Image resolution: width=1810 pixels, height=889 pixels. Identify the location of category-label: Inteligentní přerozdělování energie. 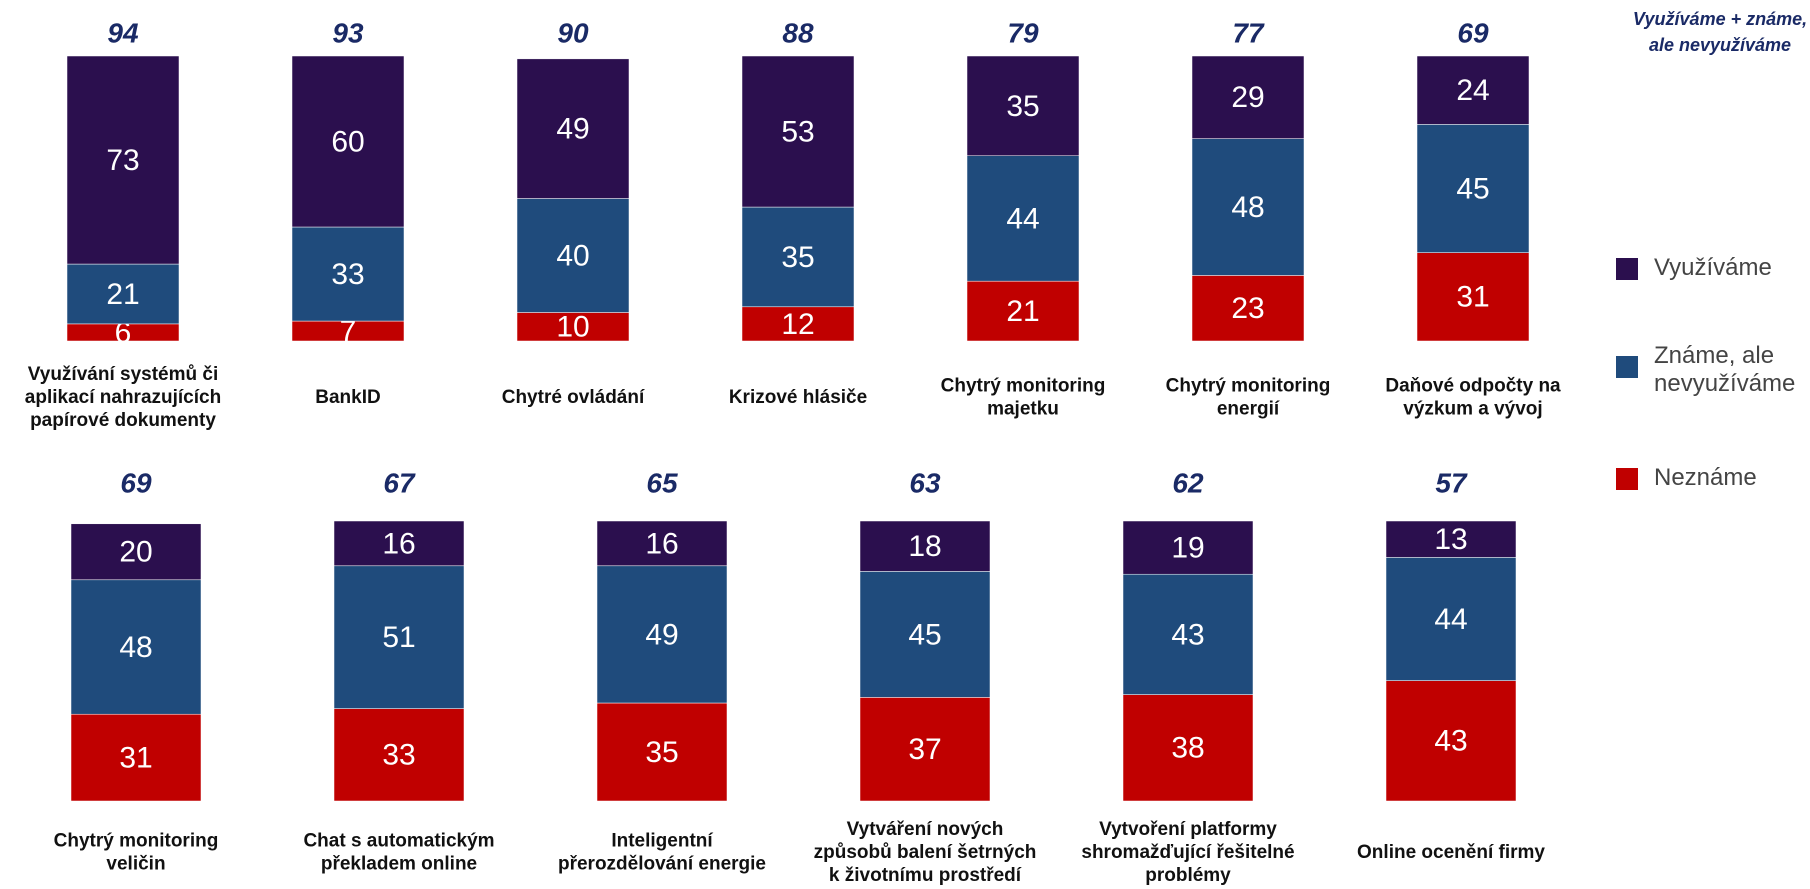
(662, 853).